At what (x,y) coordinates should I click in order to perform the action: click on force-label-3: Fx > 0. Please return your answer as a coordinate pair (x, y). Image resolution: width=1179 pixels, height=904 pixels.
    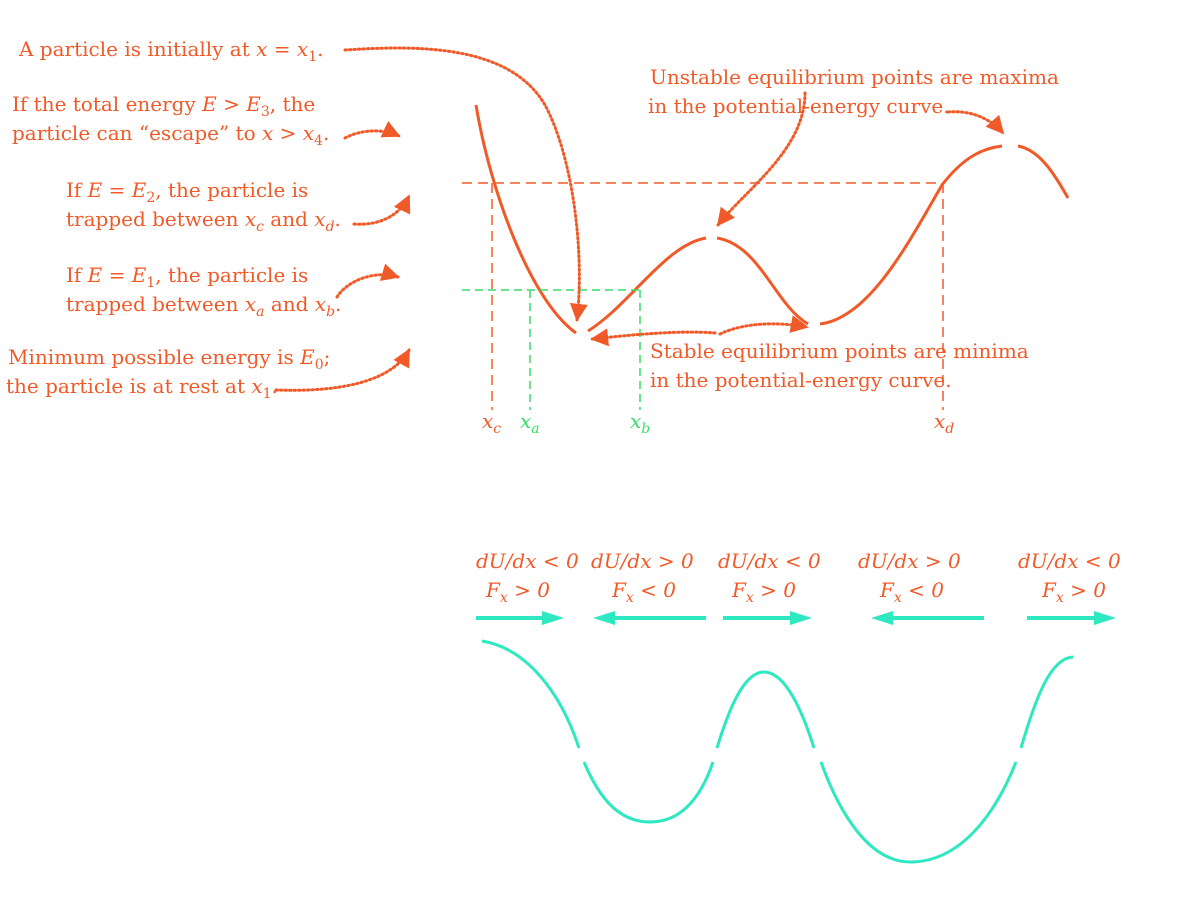
    Looking at the image, I should click on (763, 592).